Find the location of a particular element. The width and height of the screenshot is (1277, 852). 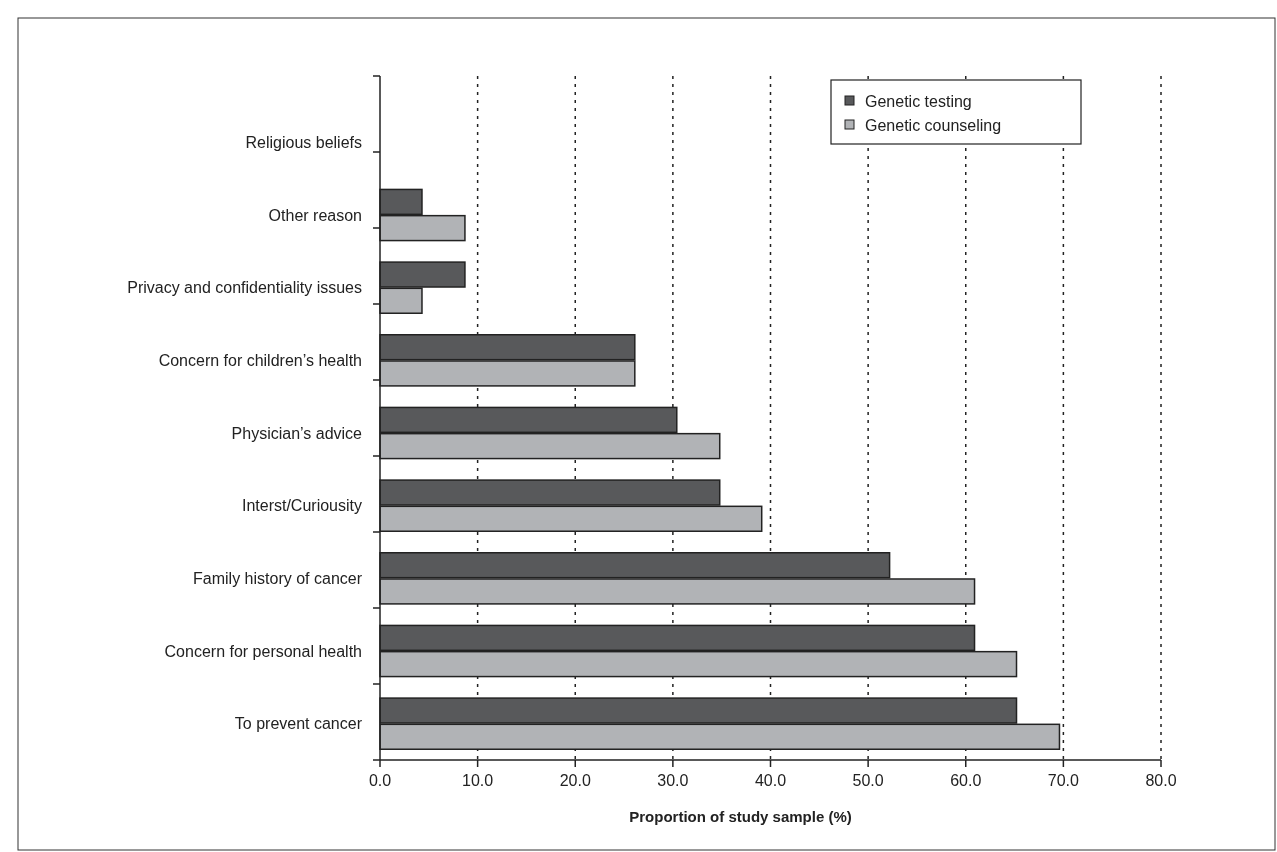

x-tick-label: 40.0 is located at coordinates (770, 780).